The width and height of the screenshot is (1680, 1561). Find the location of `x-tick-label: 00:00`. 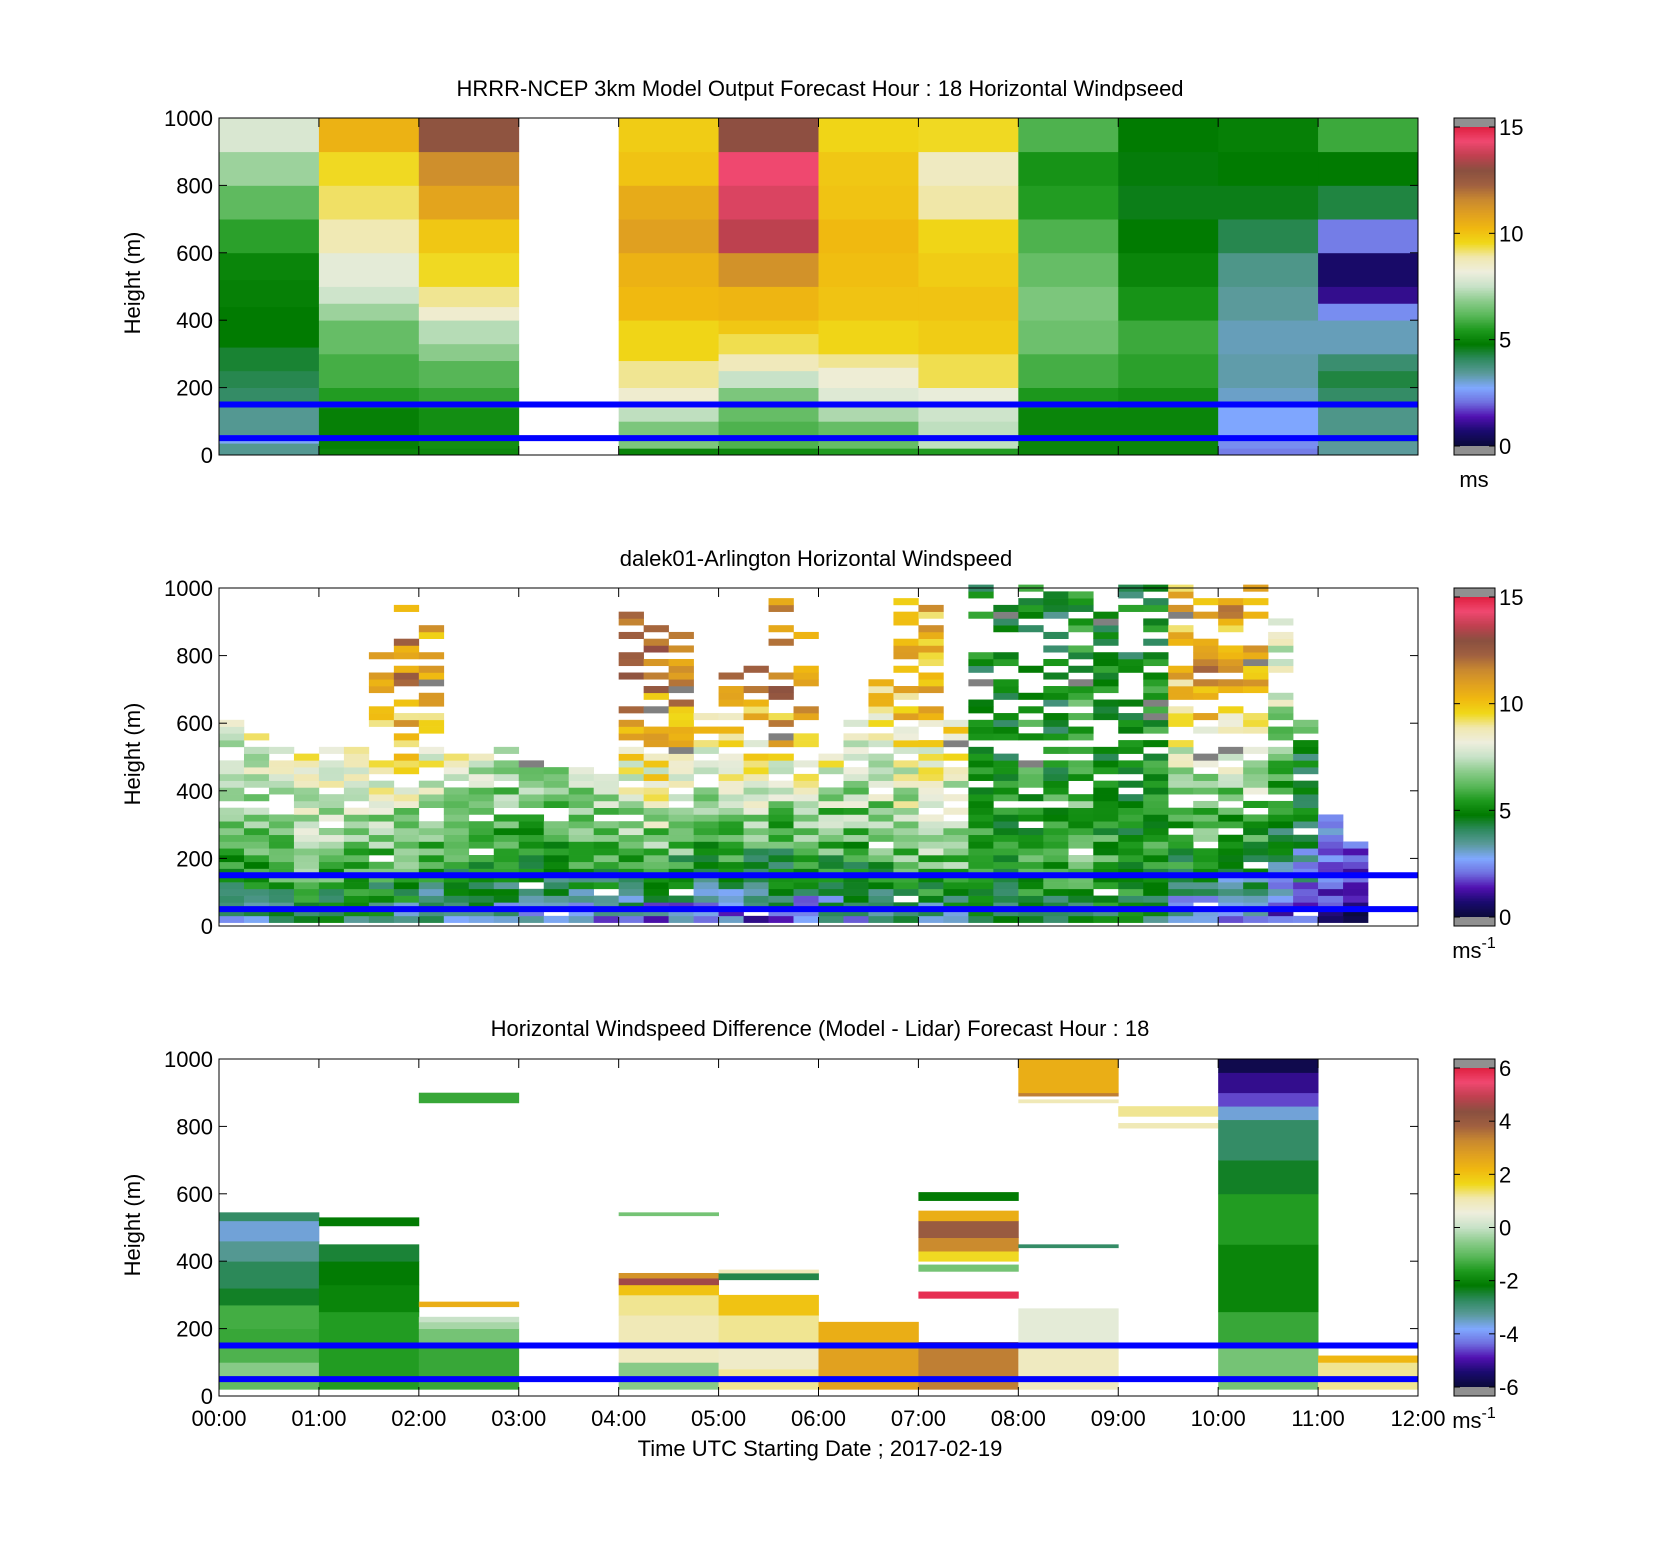

x-tick-label: 00:00 is located at coordinates (218, 1418).